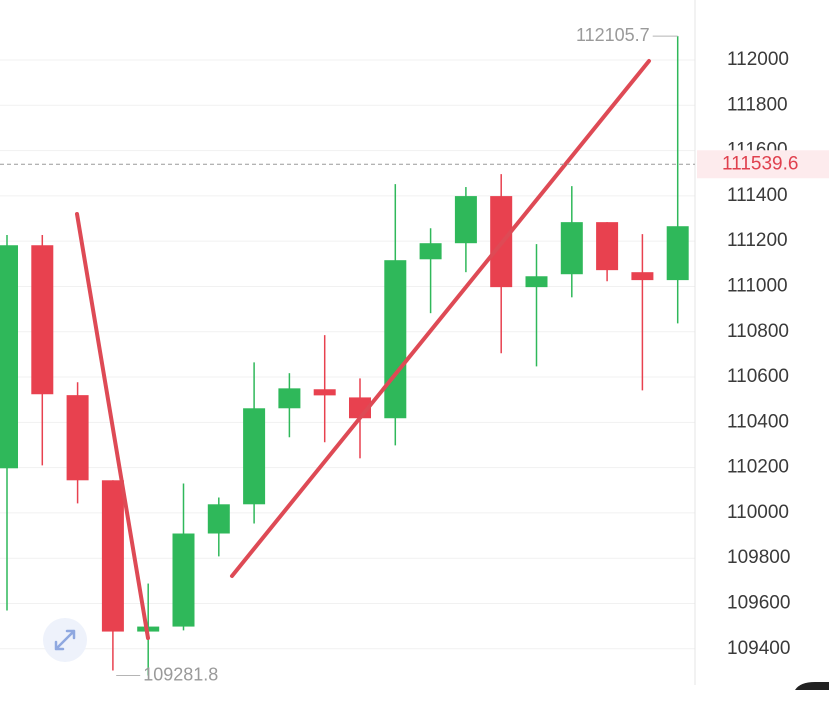  What do you see at coordinates (758, 376) in the screenshot?
I see `y-tick-label: 110600` at bounding box center [758, 376].